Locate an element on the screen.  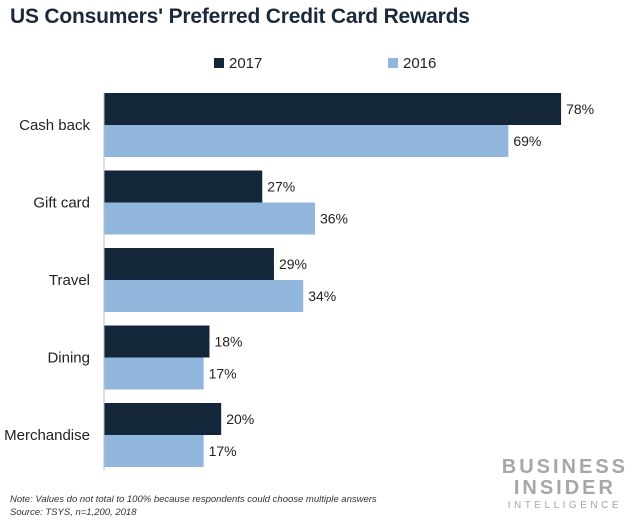
legend-label-2017: 2017 is located at coordinates (245, 63).